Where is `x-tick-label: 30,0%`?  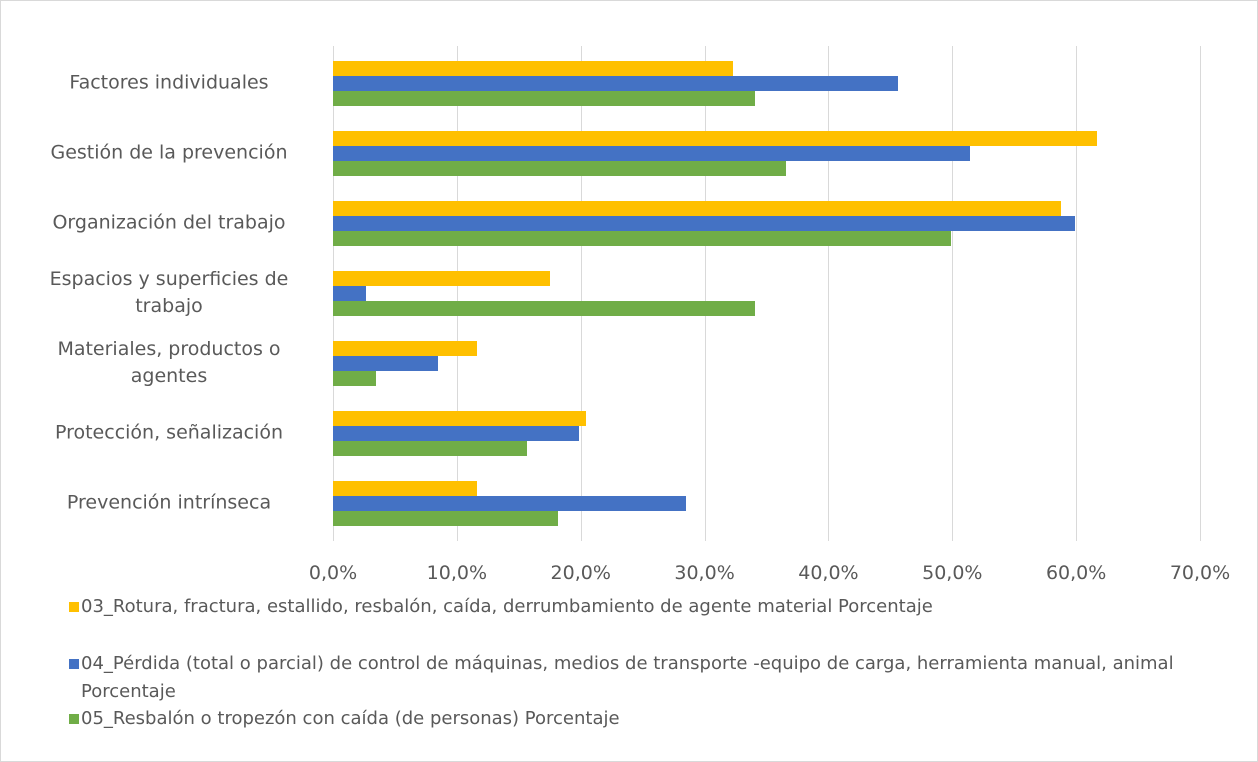
x-tick-label: 30,0% is located at coordinates (704, 573).